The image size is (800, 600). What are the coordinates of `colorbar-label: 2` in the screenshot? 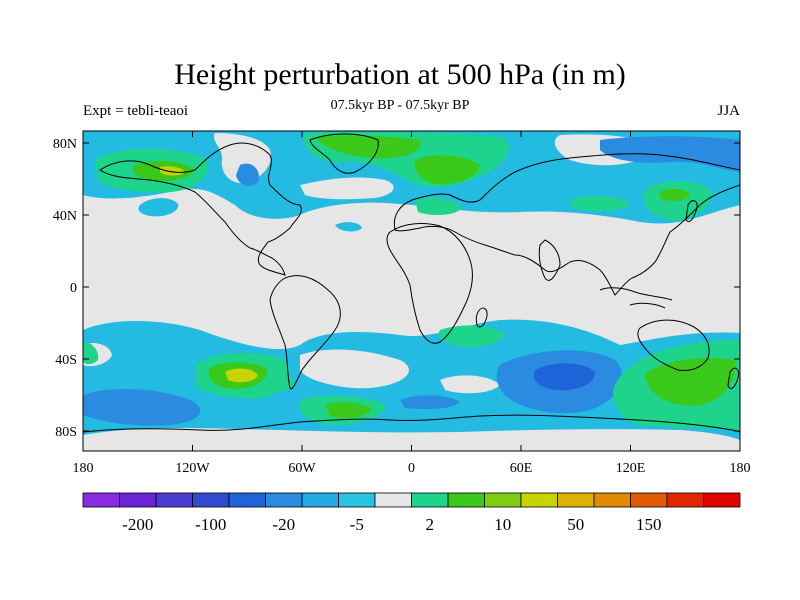 It's located at (430, 524).